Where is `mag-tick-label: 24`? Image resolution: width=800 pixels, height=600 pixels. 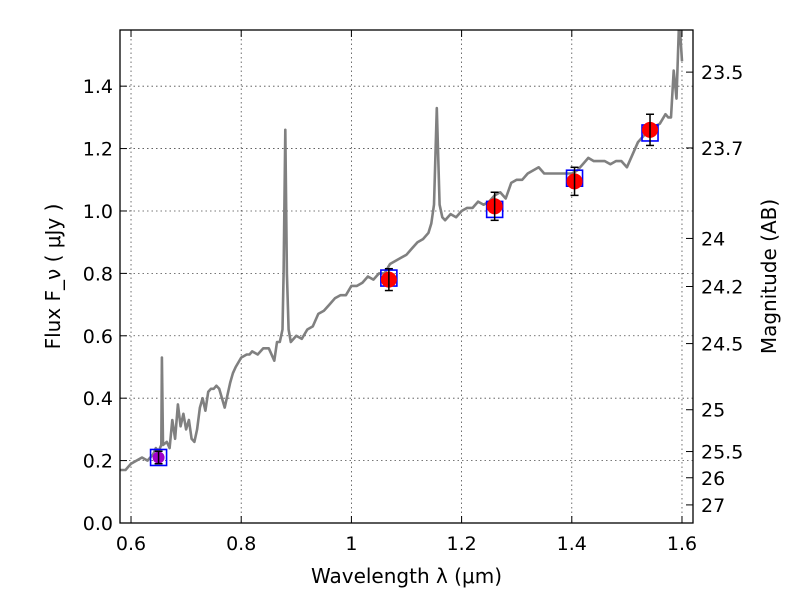 mag-tick-label: 24 is located at coordinates (713, 239).